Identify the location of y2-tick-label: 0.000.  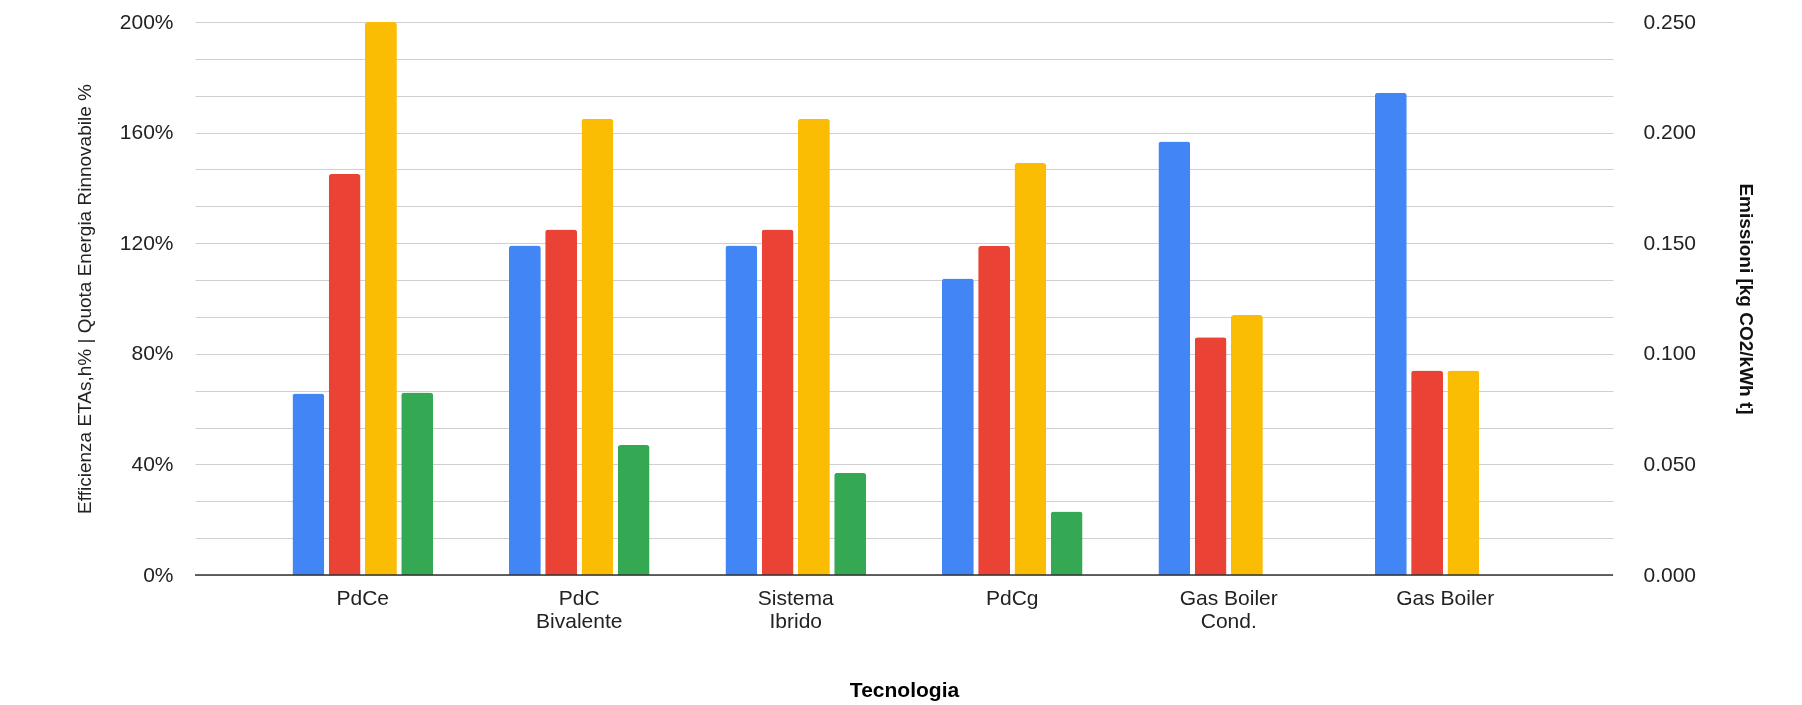
(1670, 574).